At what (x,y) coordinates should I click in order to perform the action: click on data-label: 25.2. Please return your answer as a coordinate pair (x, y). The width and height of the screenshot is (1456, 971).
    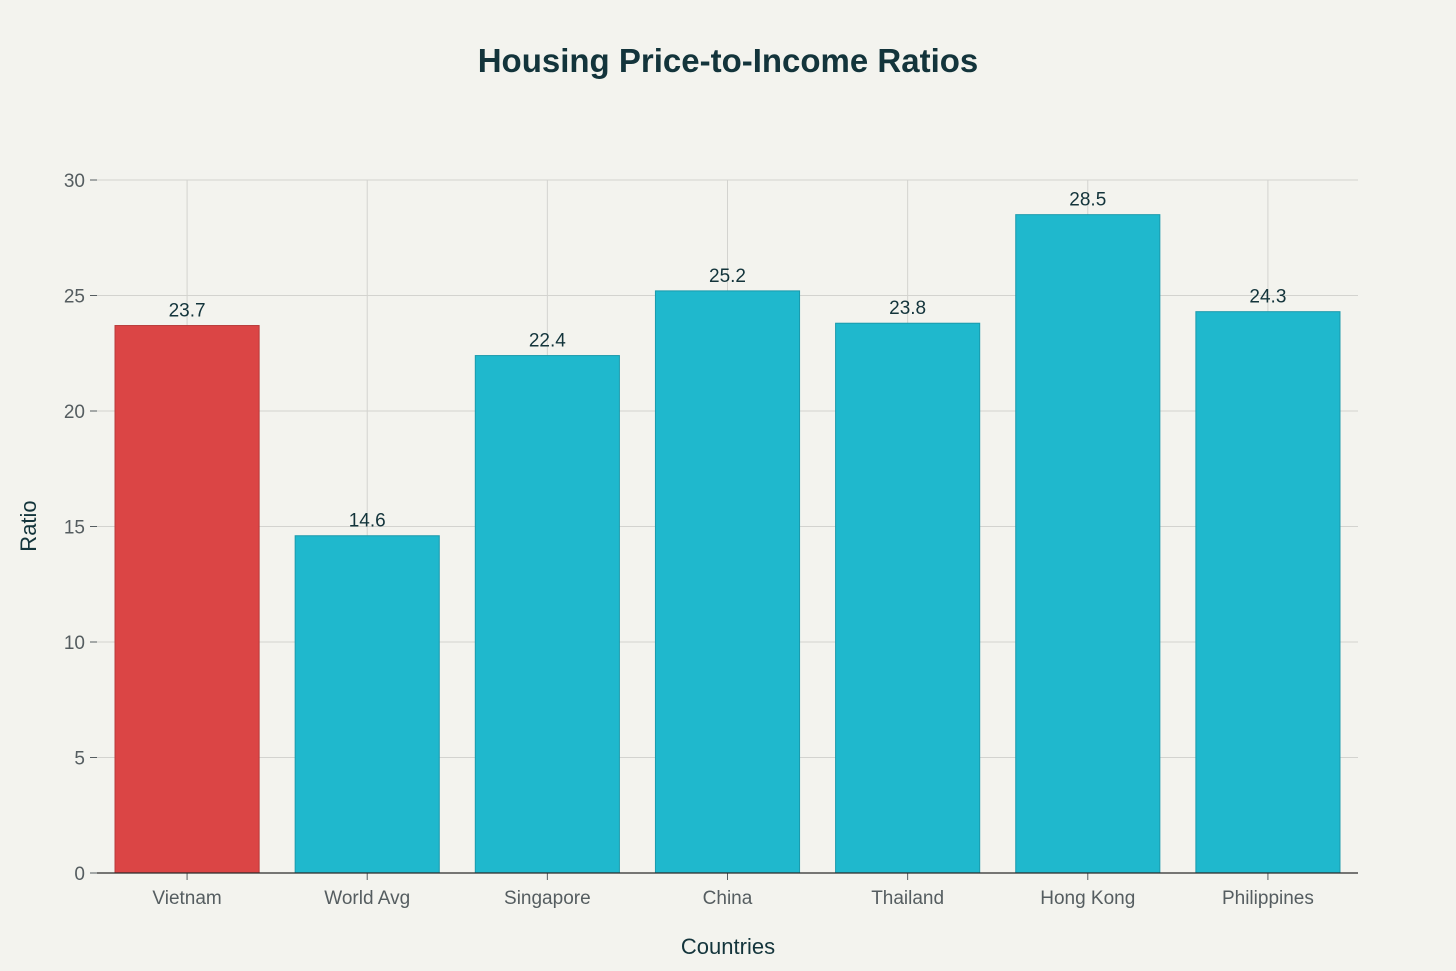
    Looking at the image, I should click on (727, 276).